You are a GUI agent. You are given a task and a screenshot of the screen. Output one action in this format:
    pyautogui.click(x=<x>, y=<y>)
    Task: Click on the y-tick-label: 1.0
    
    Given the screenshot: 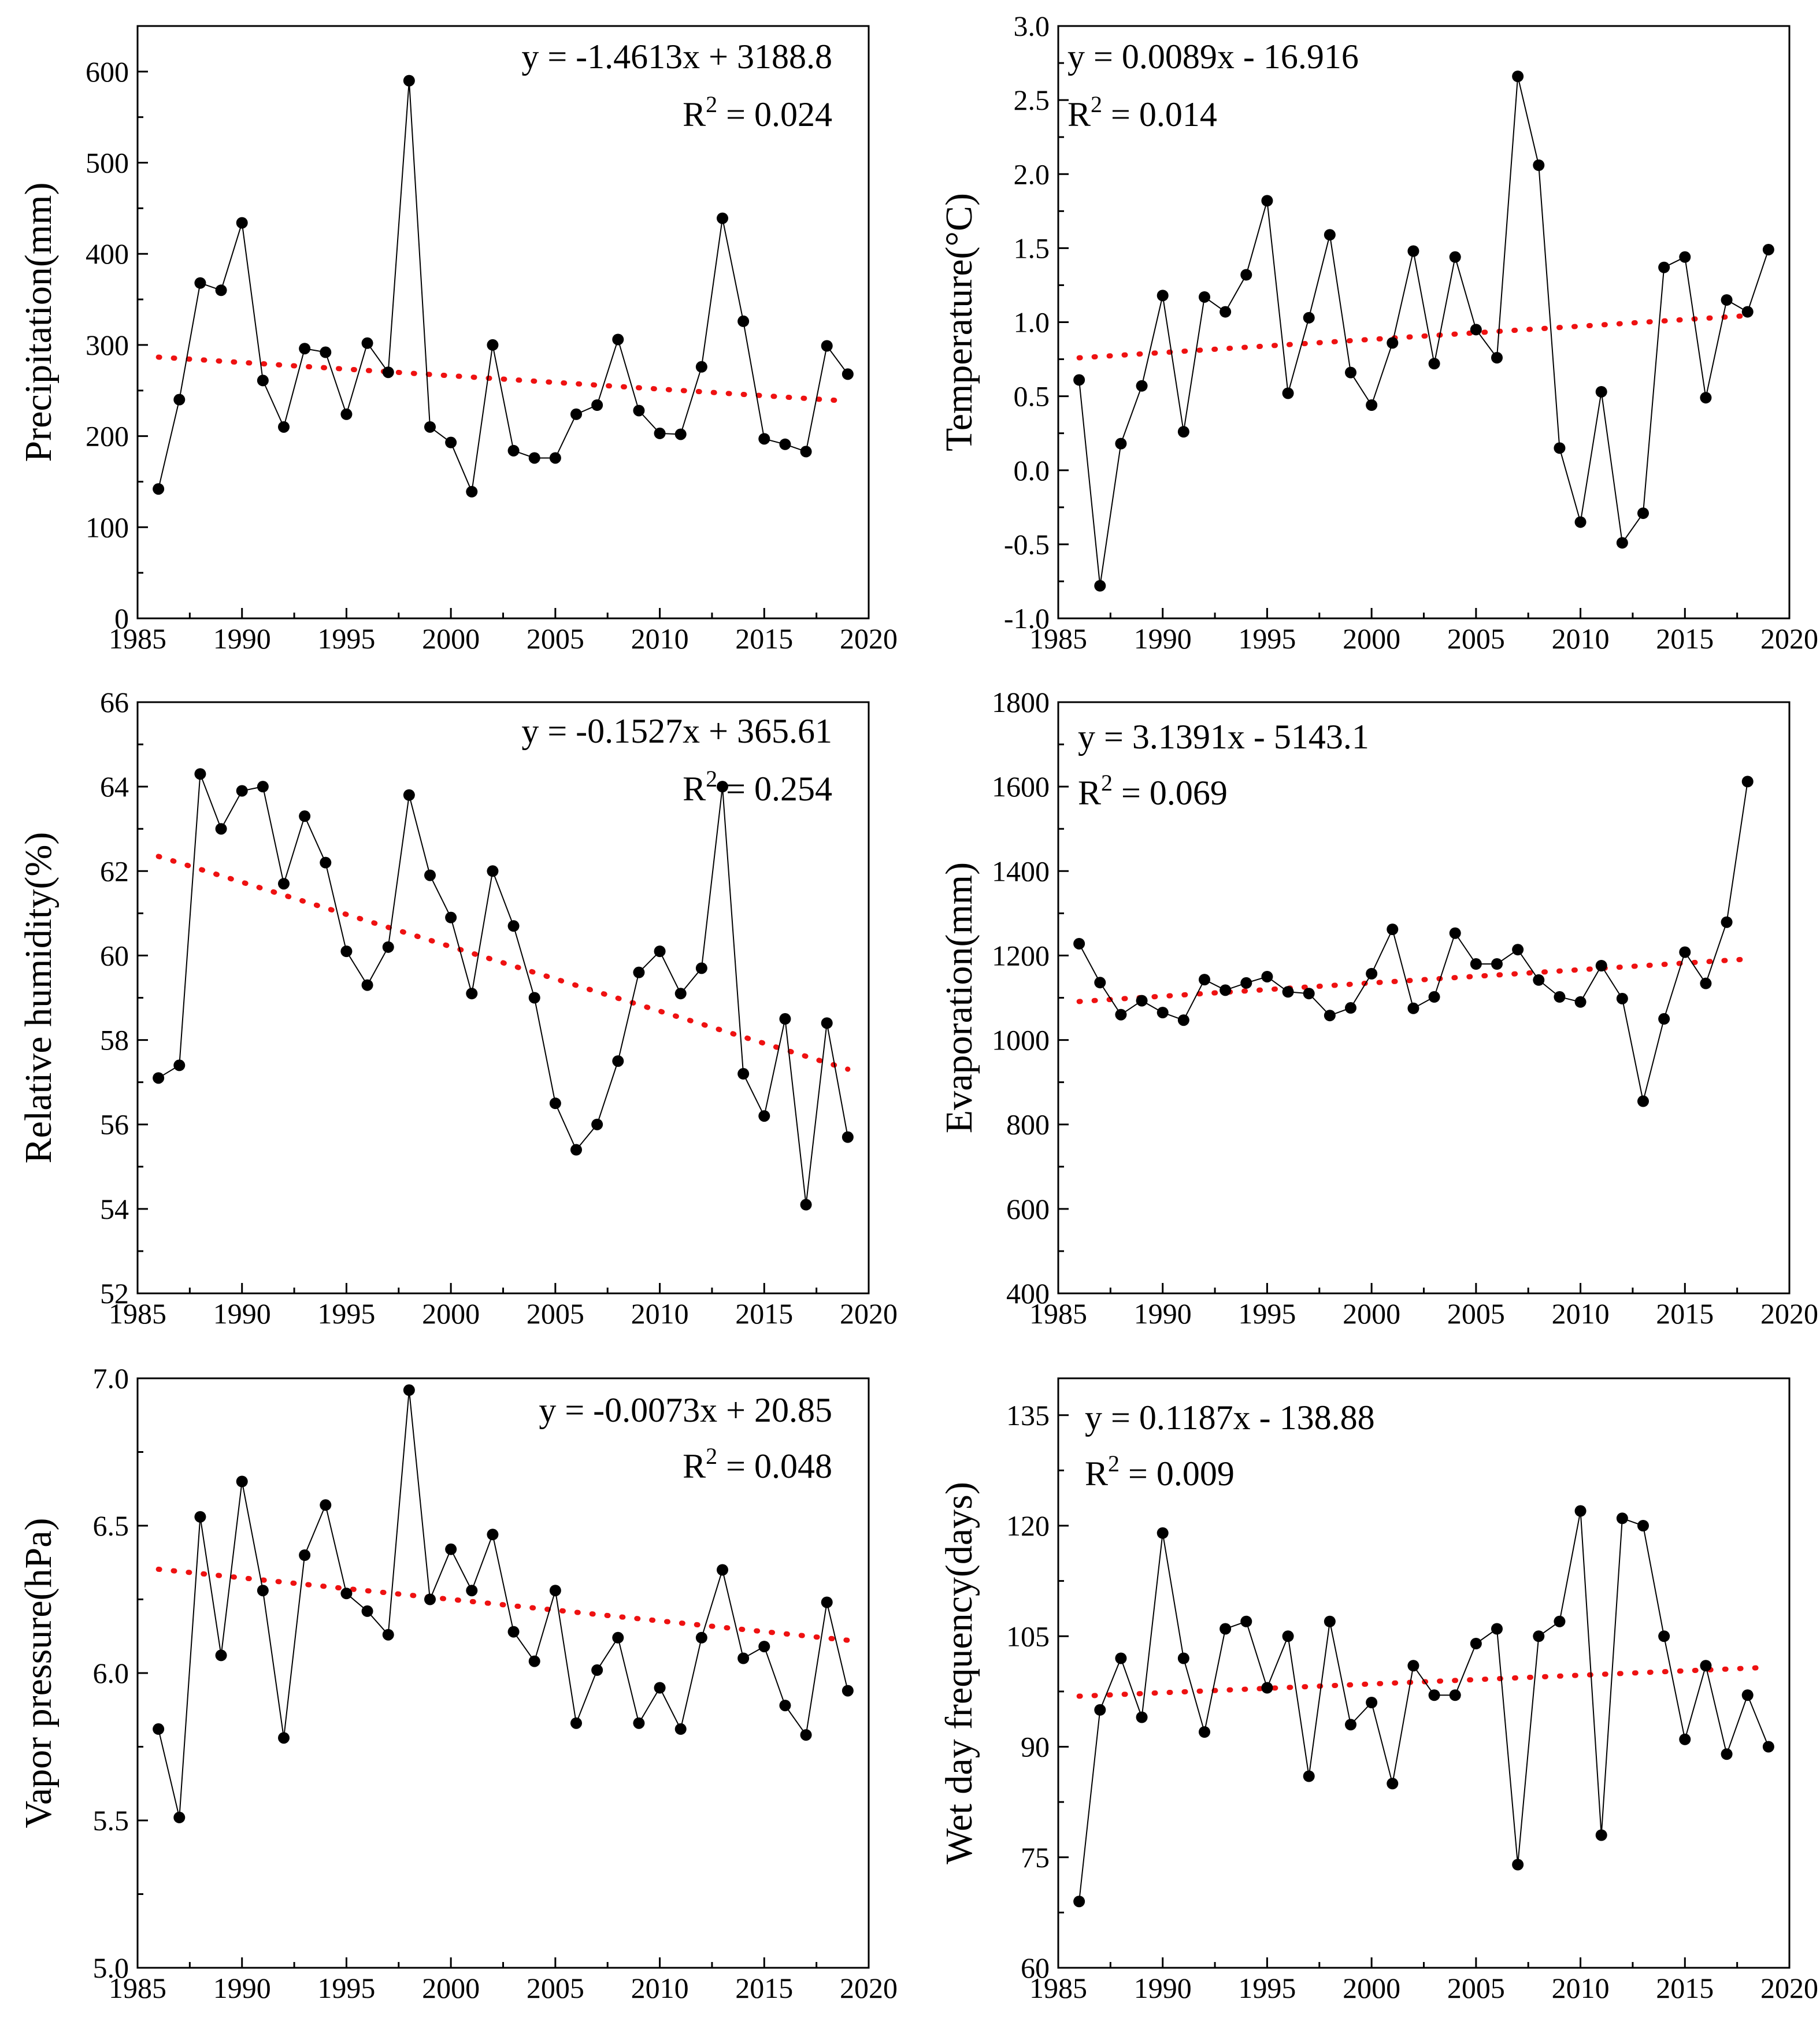 What is the action you would take?
    pyautogui.click(x=1032, y=322)
    